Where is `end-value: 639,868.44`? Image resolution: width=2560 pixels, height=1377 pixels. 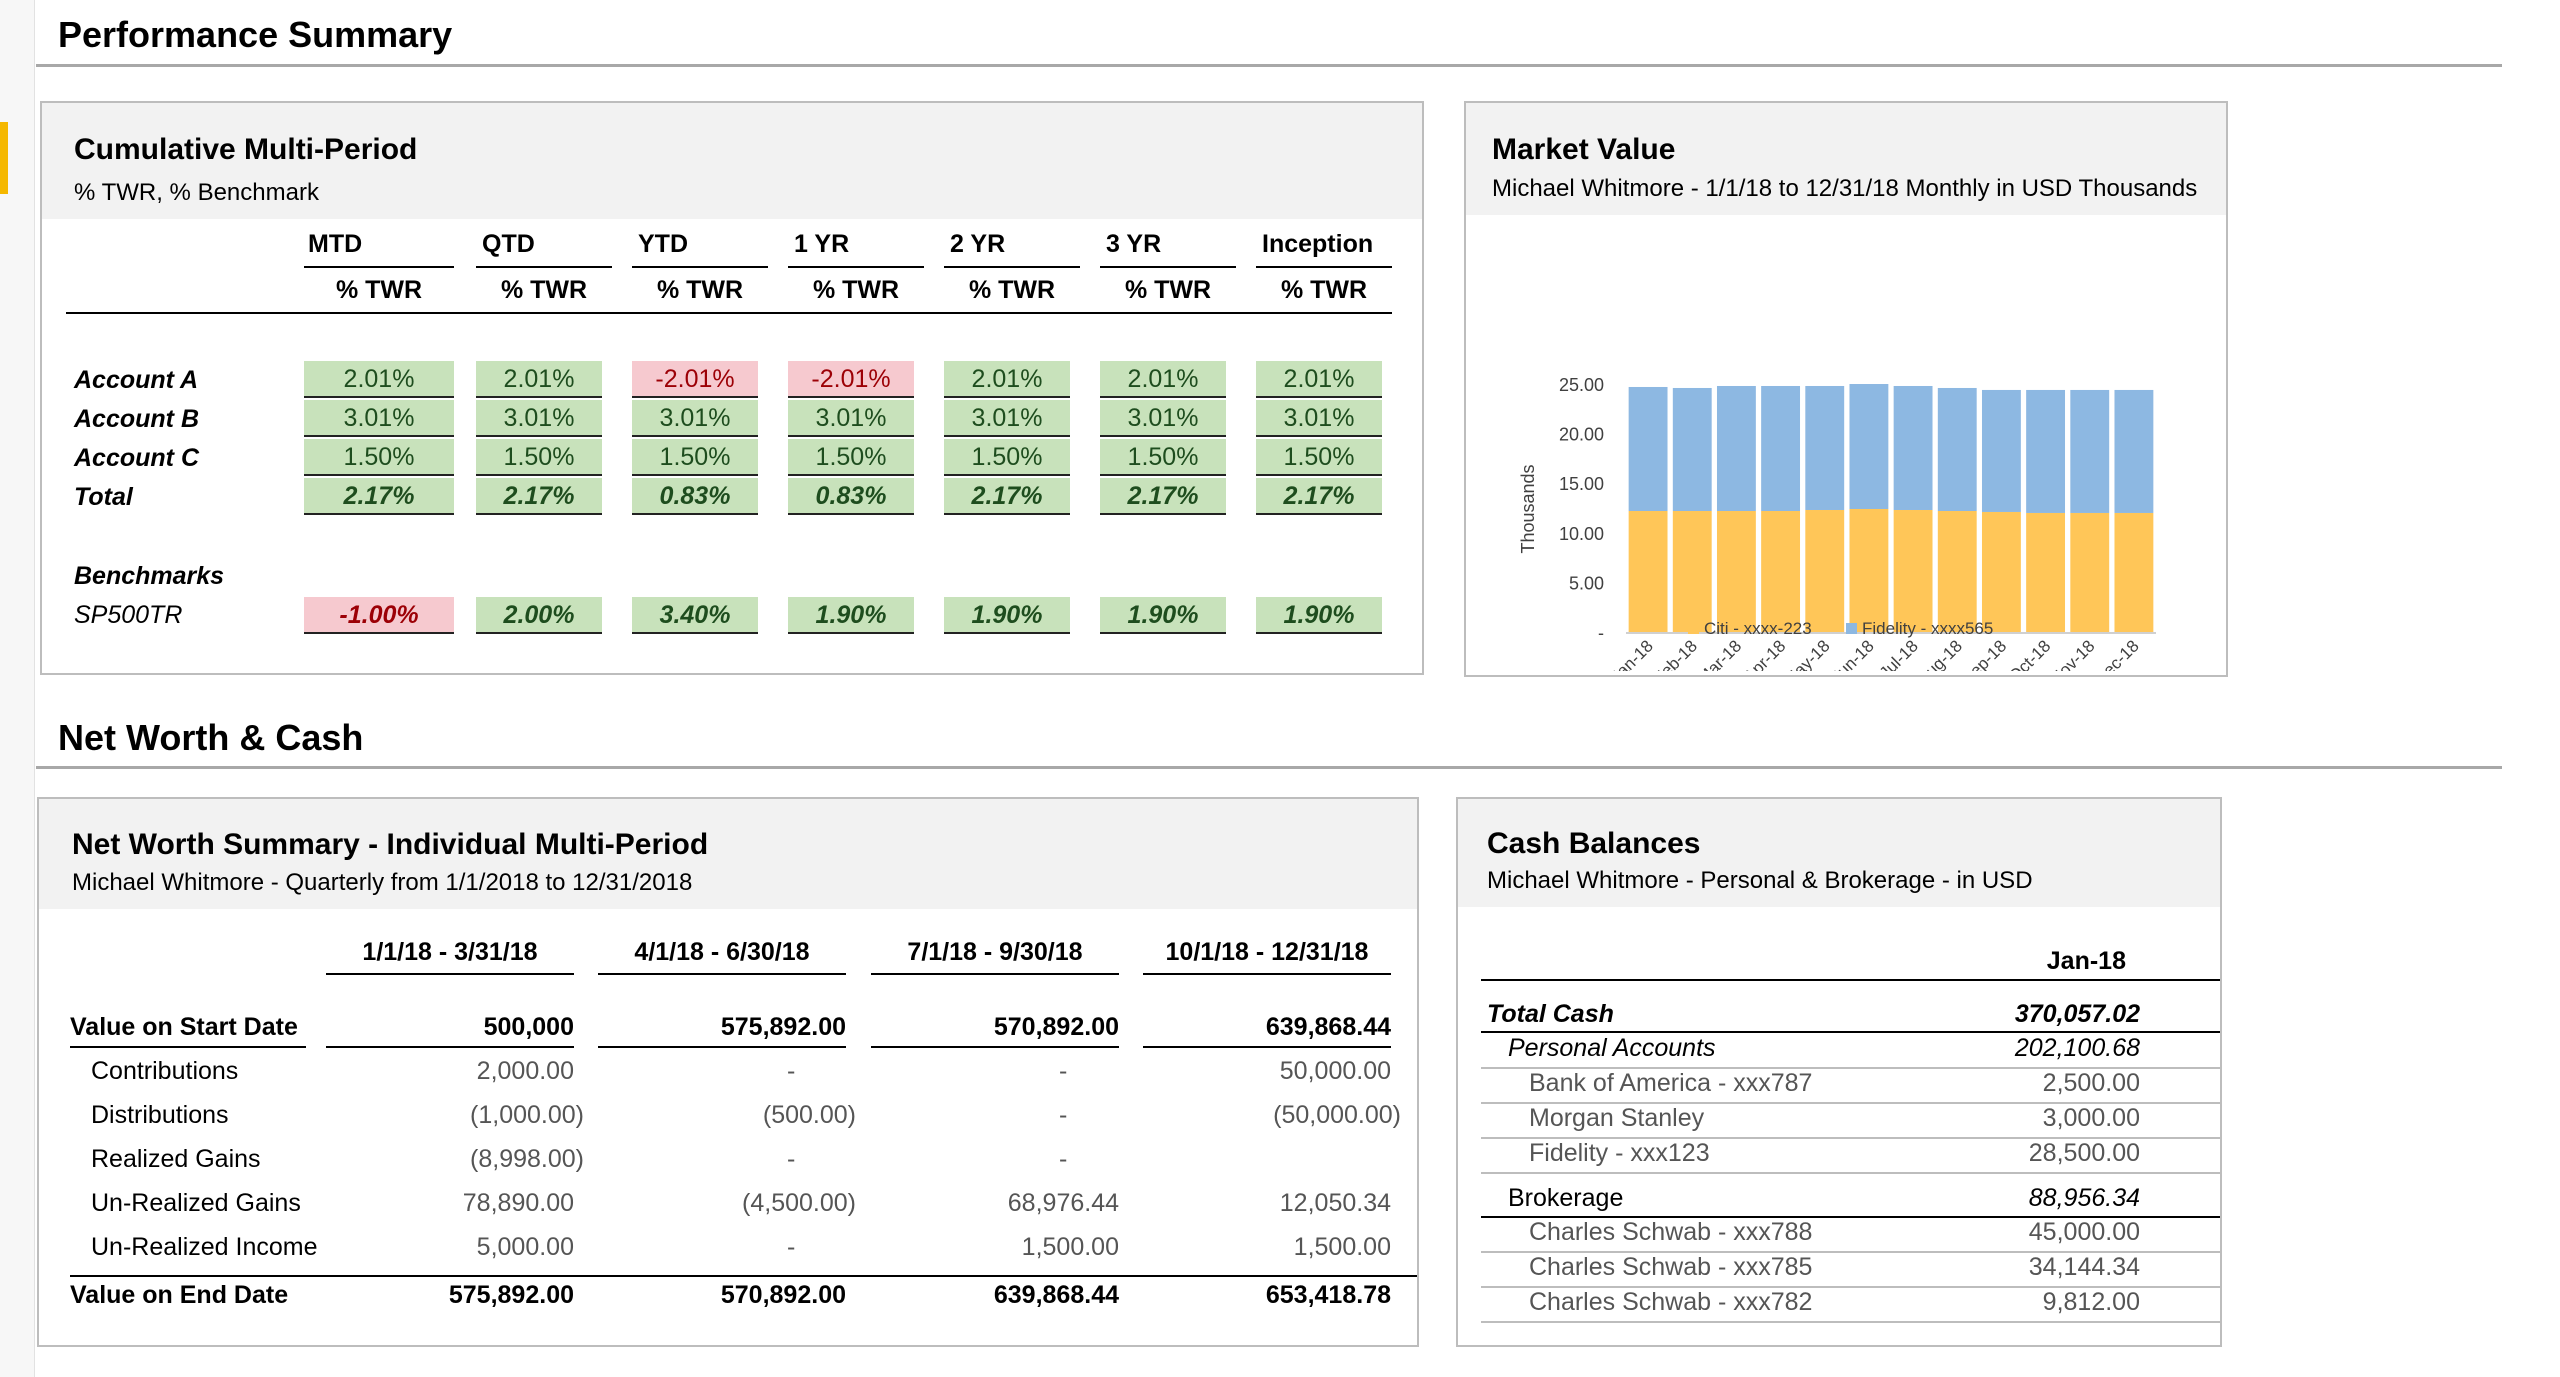 end-value: 639,868.44 is located at coordinates (1056, 1295).